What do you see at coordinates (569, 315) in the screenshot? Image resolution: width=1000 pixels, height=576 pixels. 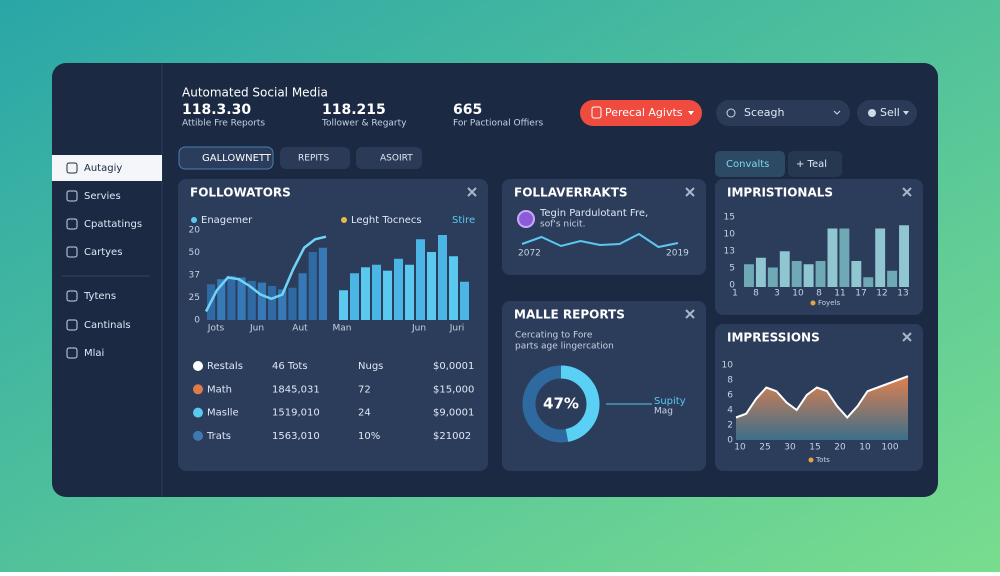 I see `panel-title: MALLE REPORTS` at bounding box center [569, 315].